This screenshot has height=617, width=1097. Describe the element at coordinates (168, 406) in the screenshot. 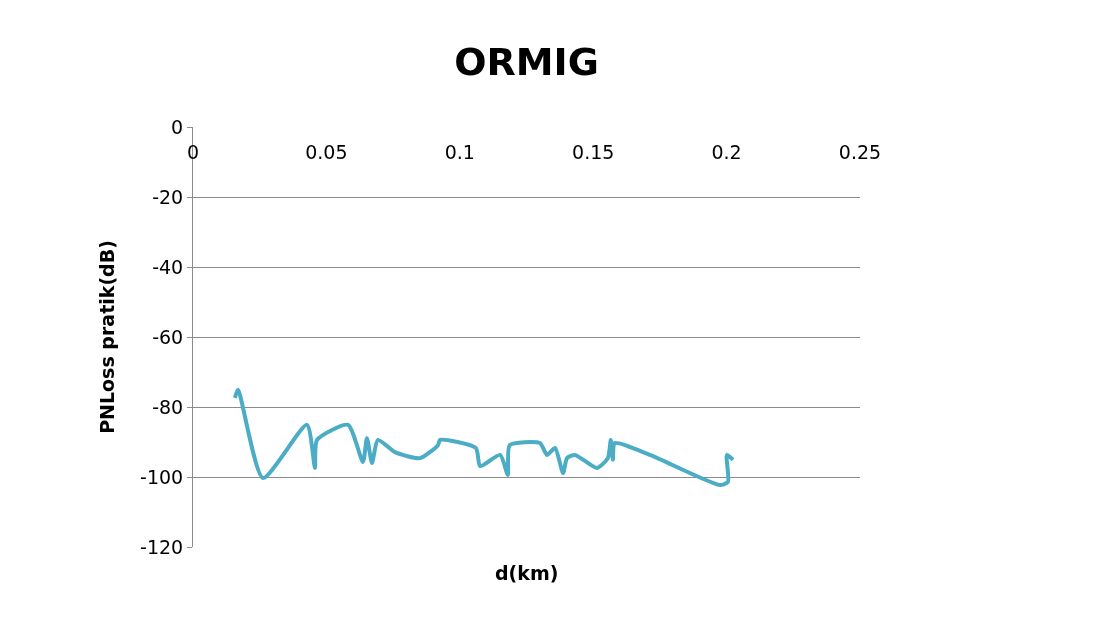

I see `y-tick-label: -80` at that location.